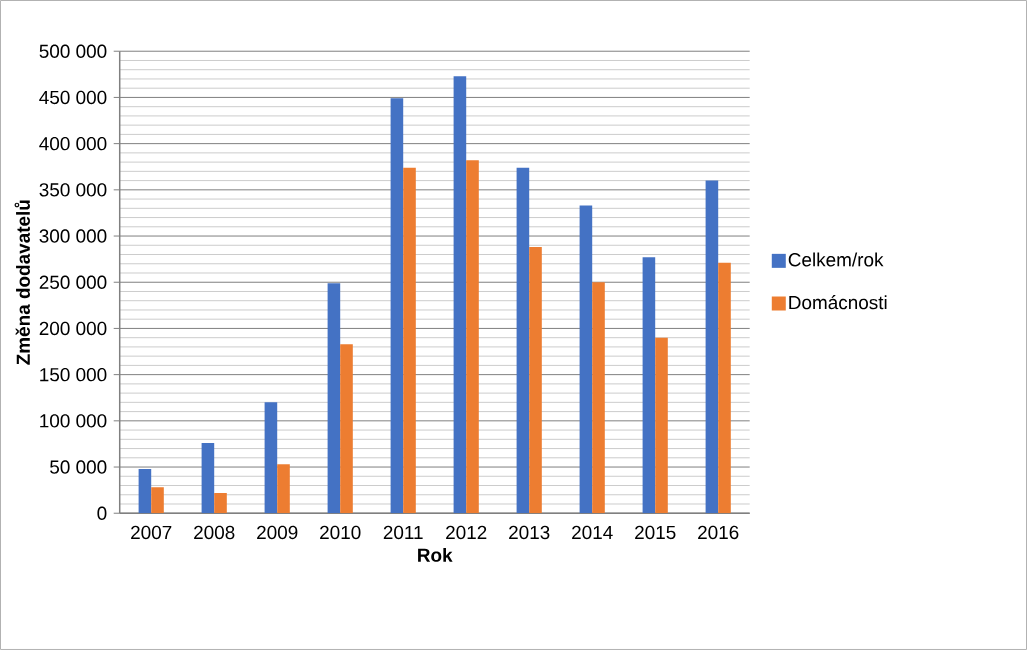 This screenshot has height=650, width=1027. I want to click on y-tick-label: 0, so click(102, 513).